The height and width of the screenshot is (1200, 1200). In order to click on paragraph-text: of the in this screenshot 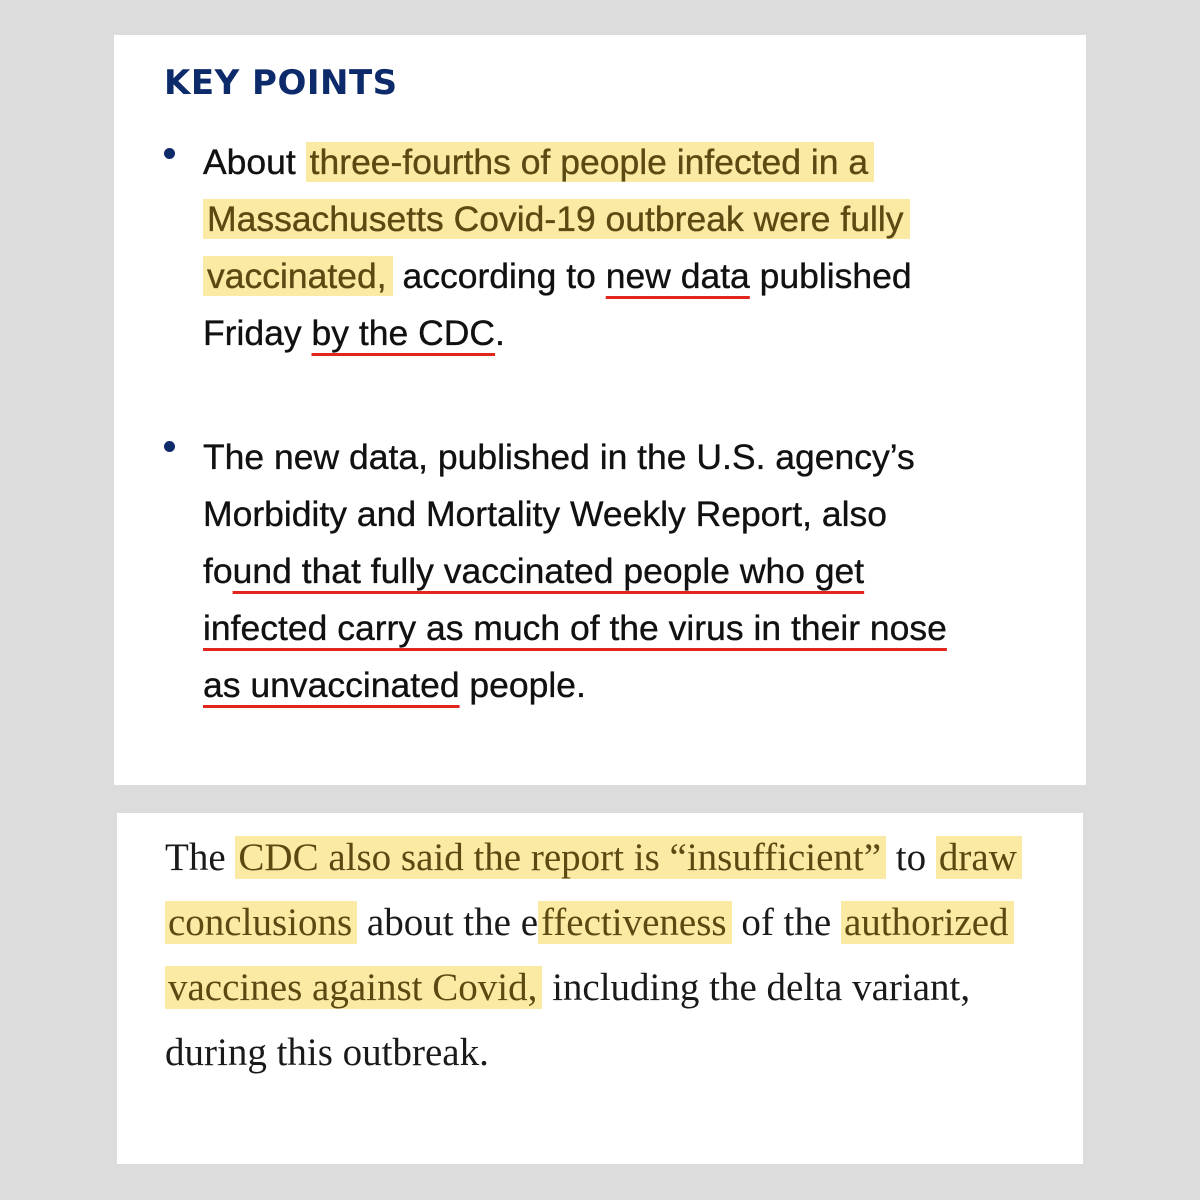, I will do `click(786, 922)`.